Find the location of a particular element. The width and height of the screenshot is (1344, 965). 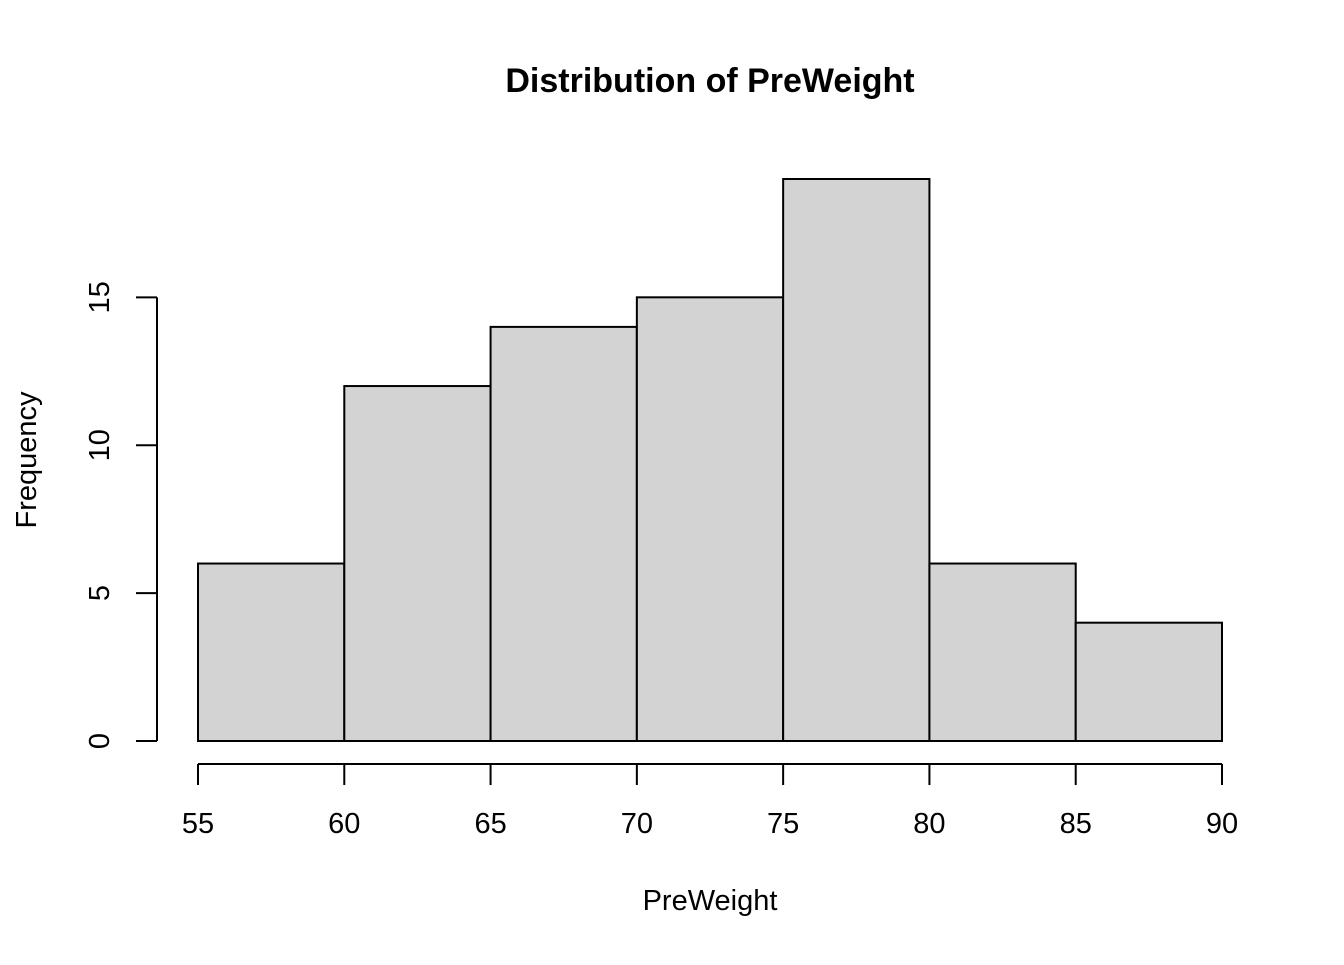

y-axis: 0 5 10 15 is located at coordinates (121, 515).